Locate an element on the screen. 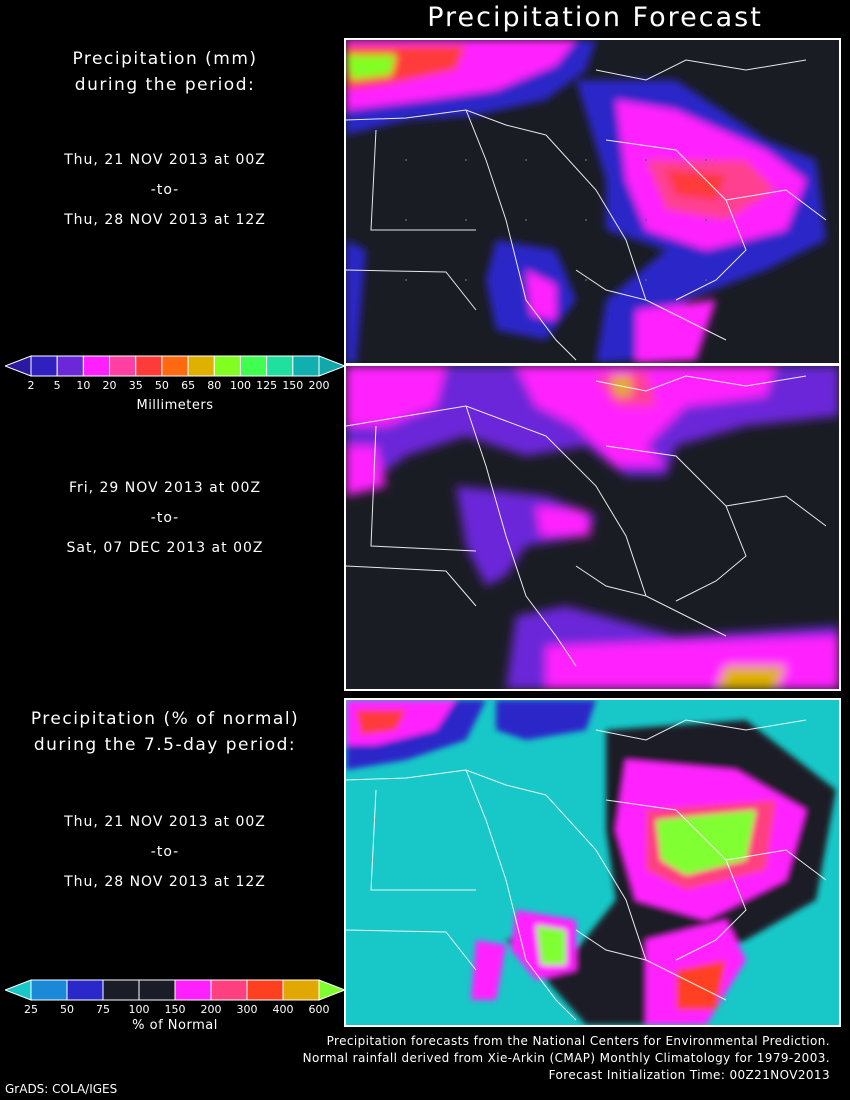  mm-legend-tick: 80 is located at coordinates (214, 385).